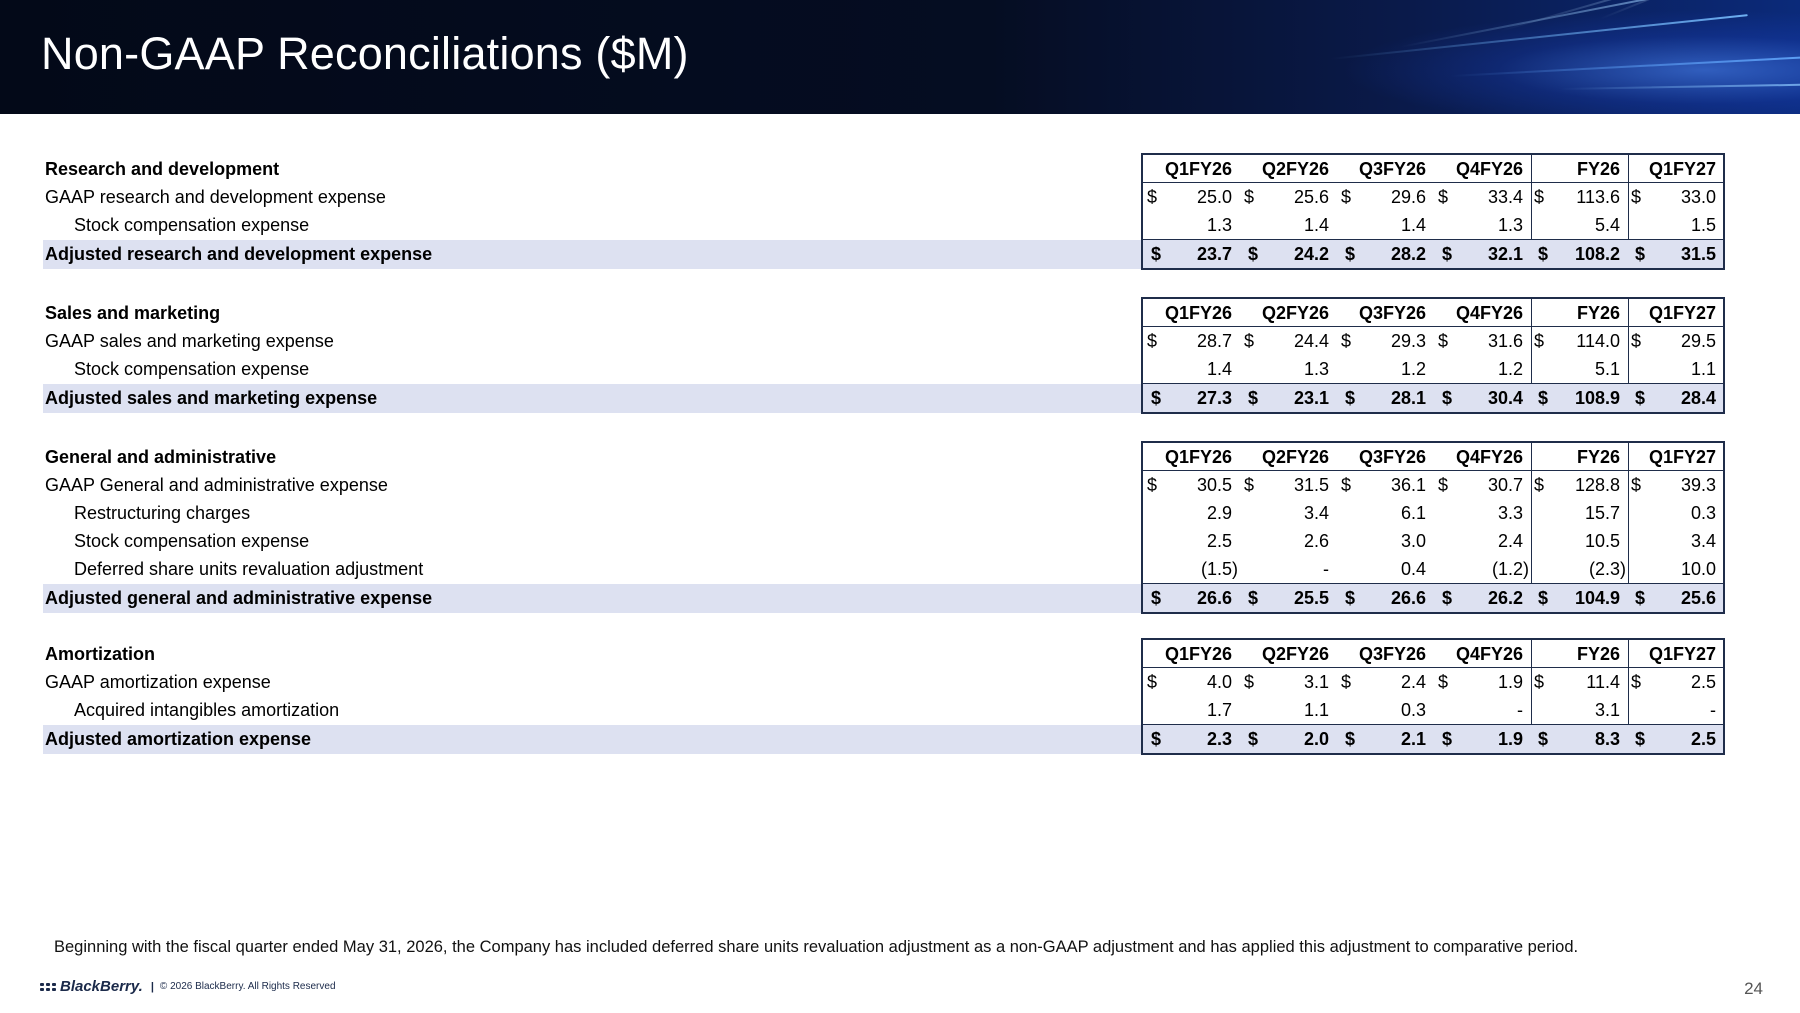  What do you see at coordinates (1433, 369) in the screenshot?
I see `table-row: 1.4 1.3 1.2 1.2 5.1 1.1` at bounding box center [1433, 369].